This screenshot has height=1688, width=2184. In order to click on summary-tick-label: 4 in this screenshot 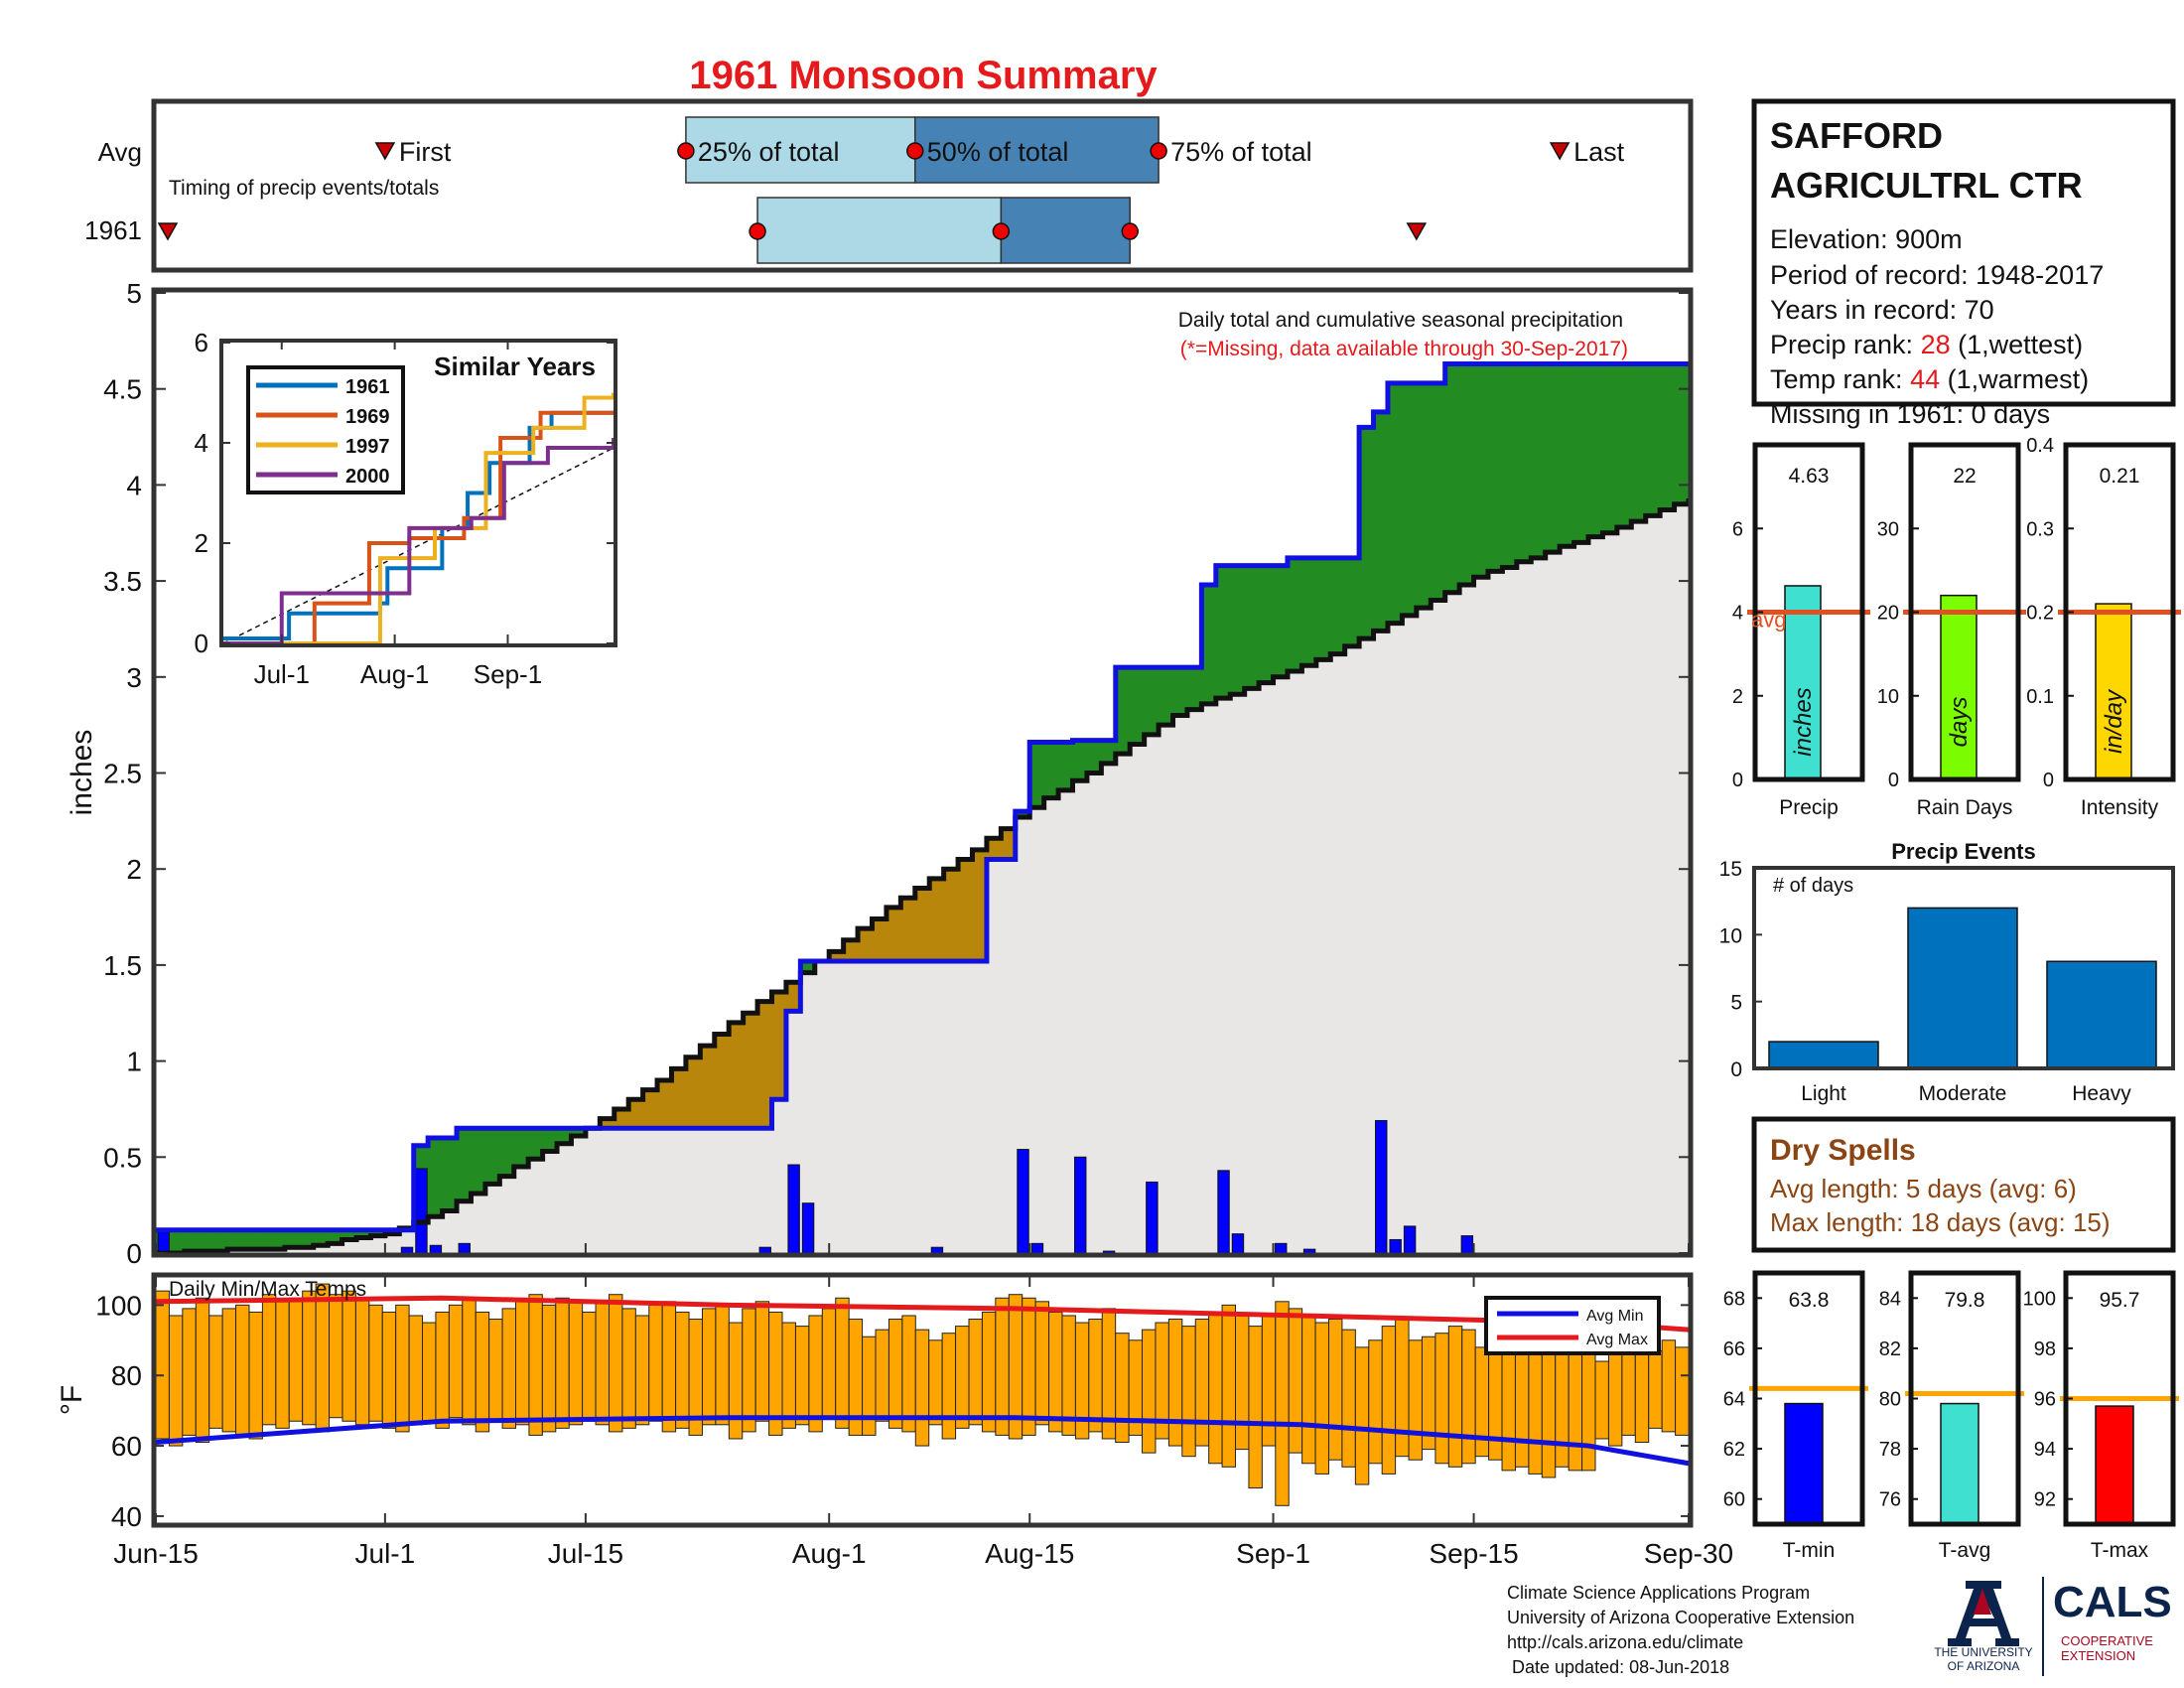, I will do `click(1737, 614)`.